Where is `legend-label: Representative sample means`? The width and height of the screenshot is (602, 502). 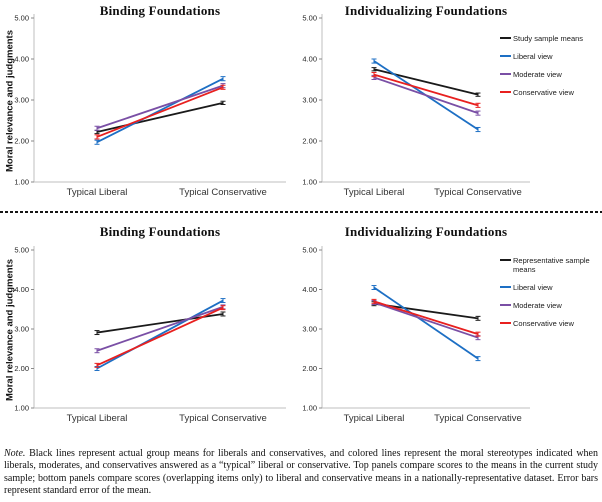 legend-label: Representative sample means is located at coordinates (551, 265).